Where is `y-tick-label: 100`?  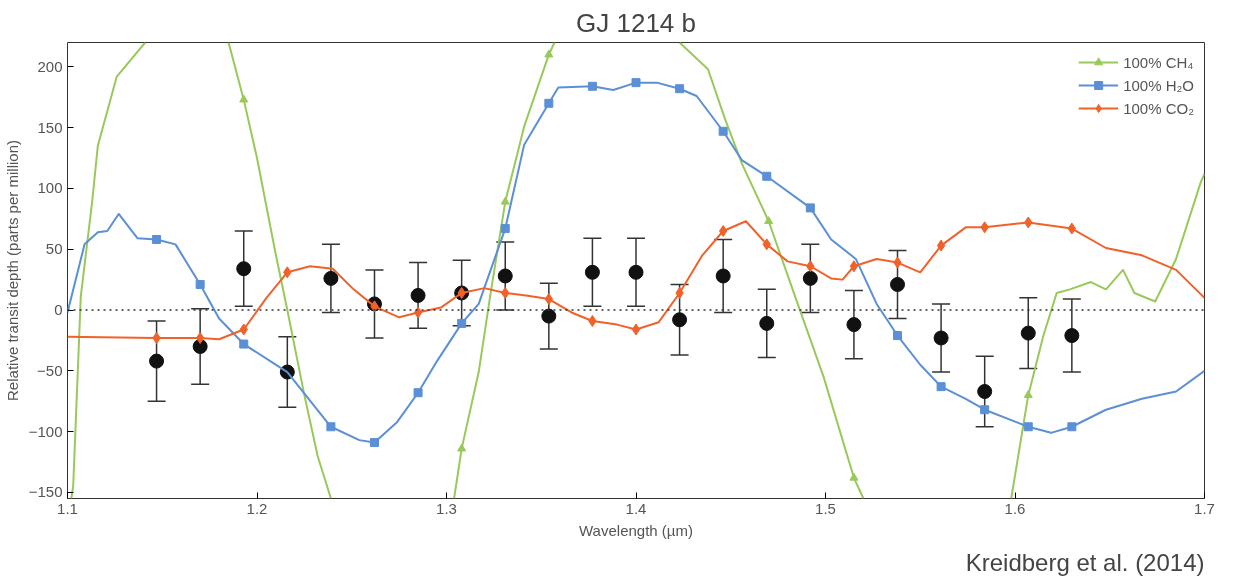
y-tick-label: 100 is located at coordinates (50, 188).